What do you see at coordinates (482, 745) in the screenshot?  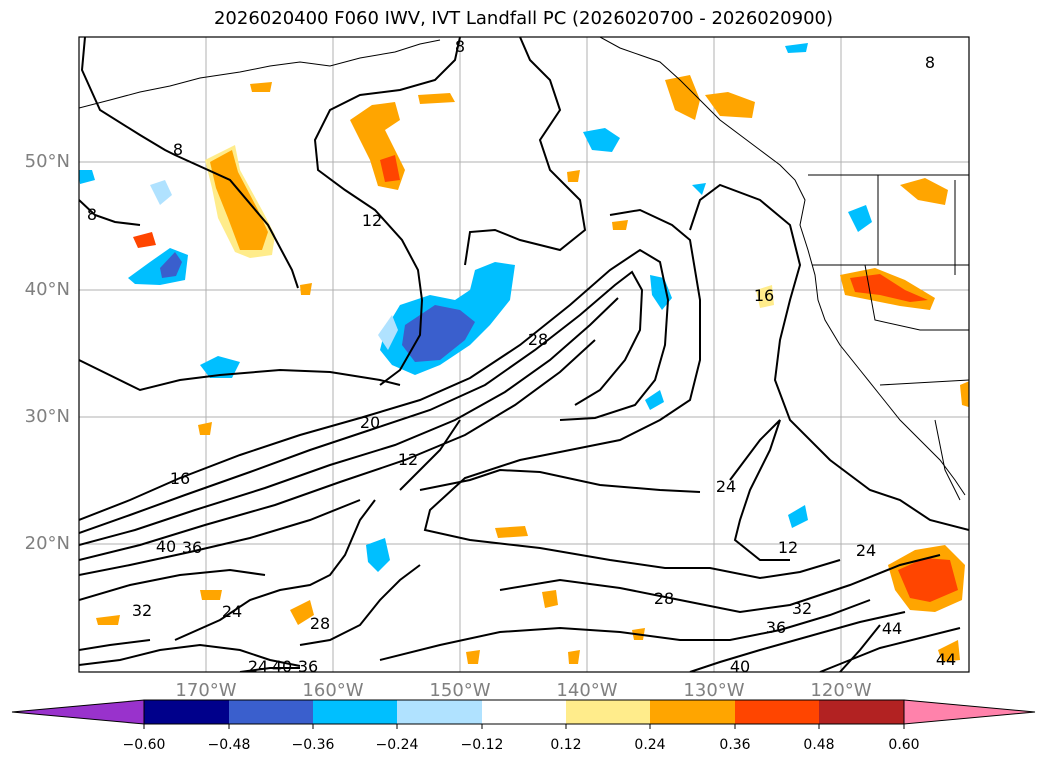 I see `colorbar-tick-label: −0.12` at bounding box center [482, 745].